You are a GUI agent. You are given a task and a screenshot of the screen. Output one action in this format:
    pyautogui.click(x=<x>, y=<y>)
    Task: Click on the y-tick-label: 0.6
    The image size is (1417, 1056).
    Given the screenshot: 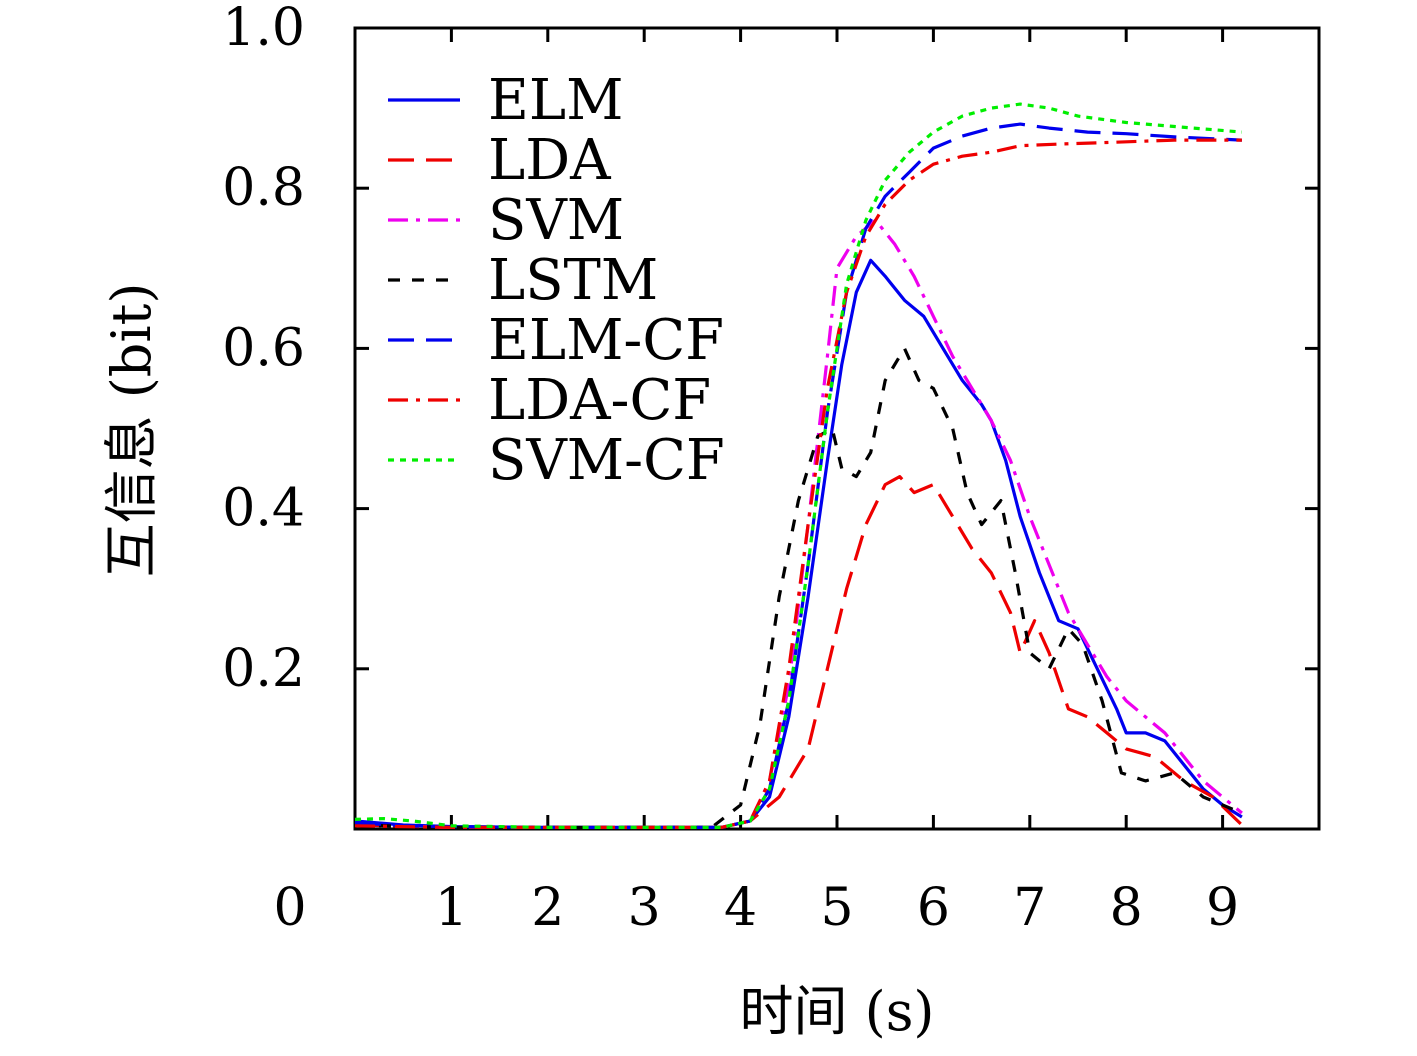 What is the action you would take?
    pyautogui.click(x=263, y=348)
    